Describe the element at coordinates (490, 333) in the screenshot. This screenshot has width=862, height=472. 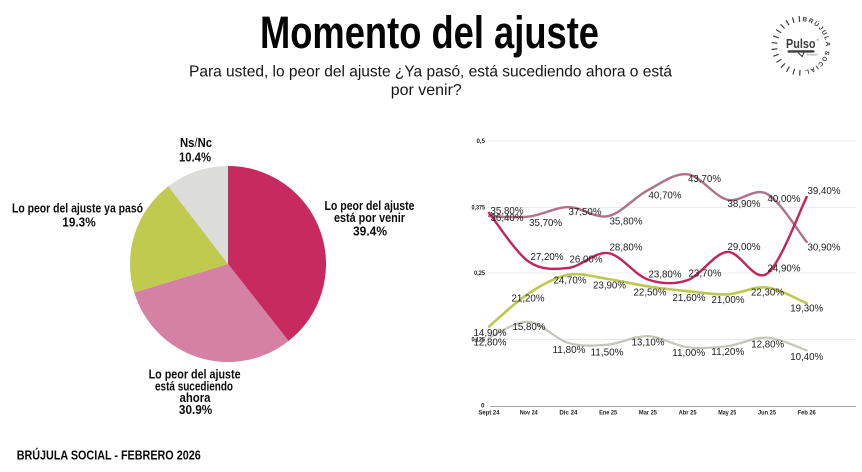
I see `svg-text: 14,90%` at that location.